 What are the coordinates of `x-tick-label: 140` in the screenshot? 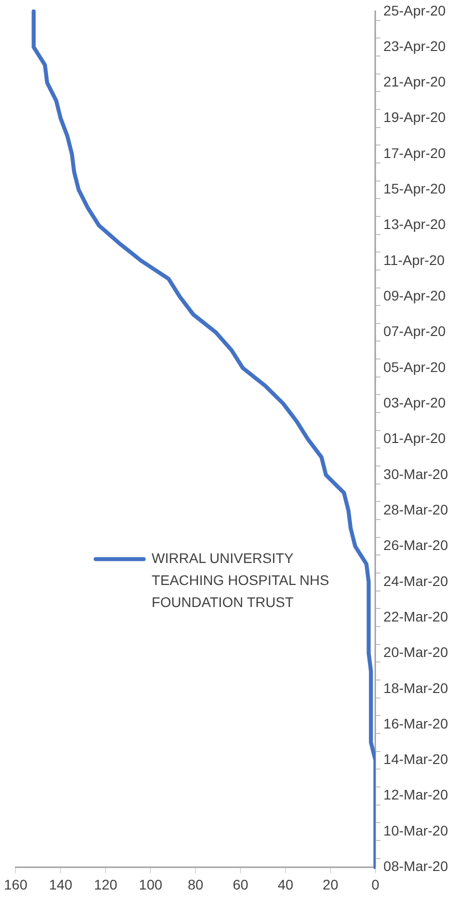 It's located at (60, 884).